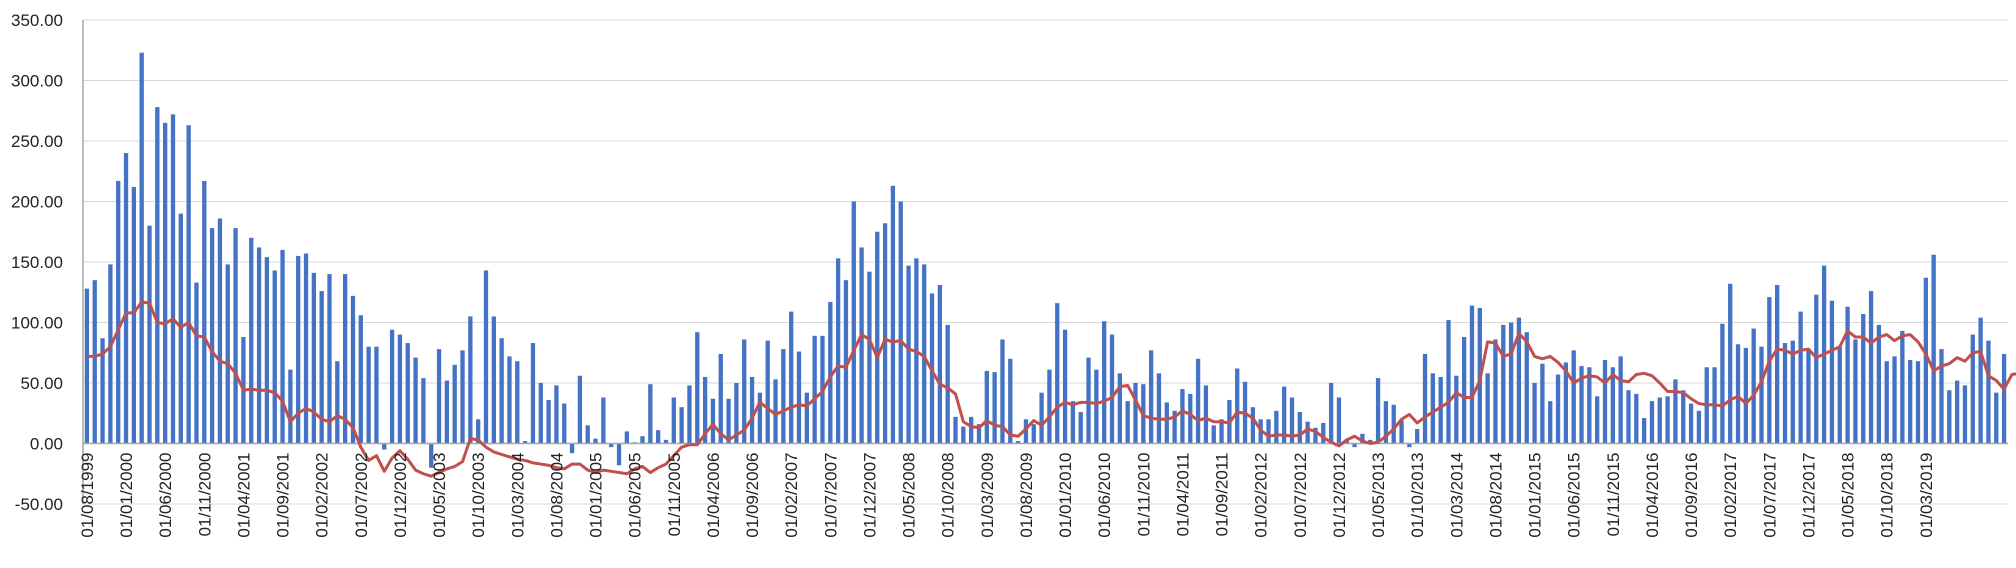 The height and width of the screenshot is (568, 2016). What do you see at coordinates (1613, 495) in the screenshot?
I see `x-tick-label: 01/11/2015` at bounding box center [1613, 495].